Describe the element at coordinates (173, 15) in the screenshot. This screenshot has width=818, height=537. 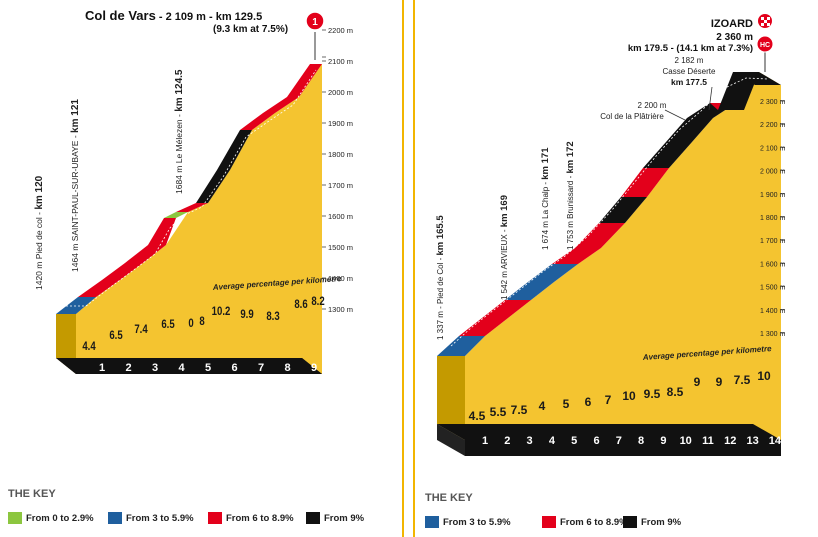
I see `page-title: Col de Vars - 2 109 m - km 129.5` at that location.